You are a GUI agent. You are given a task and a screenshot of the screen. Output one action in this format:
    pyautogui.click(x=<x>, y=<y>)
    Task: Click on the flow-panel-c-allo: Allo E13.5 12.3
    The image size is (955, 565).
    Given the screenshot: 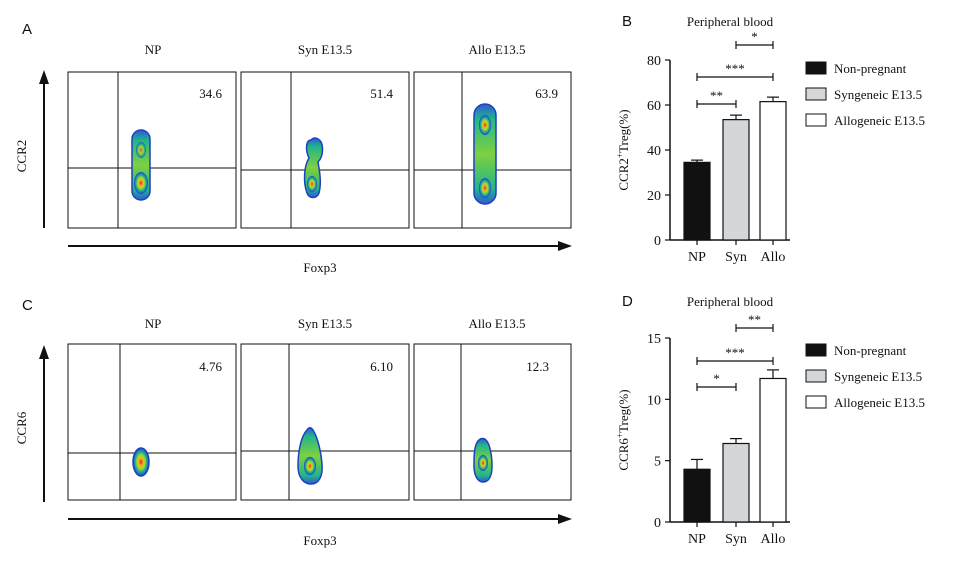 What is the action you would take?
    pyautogui.click(x=492, y=408)
    